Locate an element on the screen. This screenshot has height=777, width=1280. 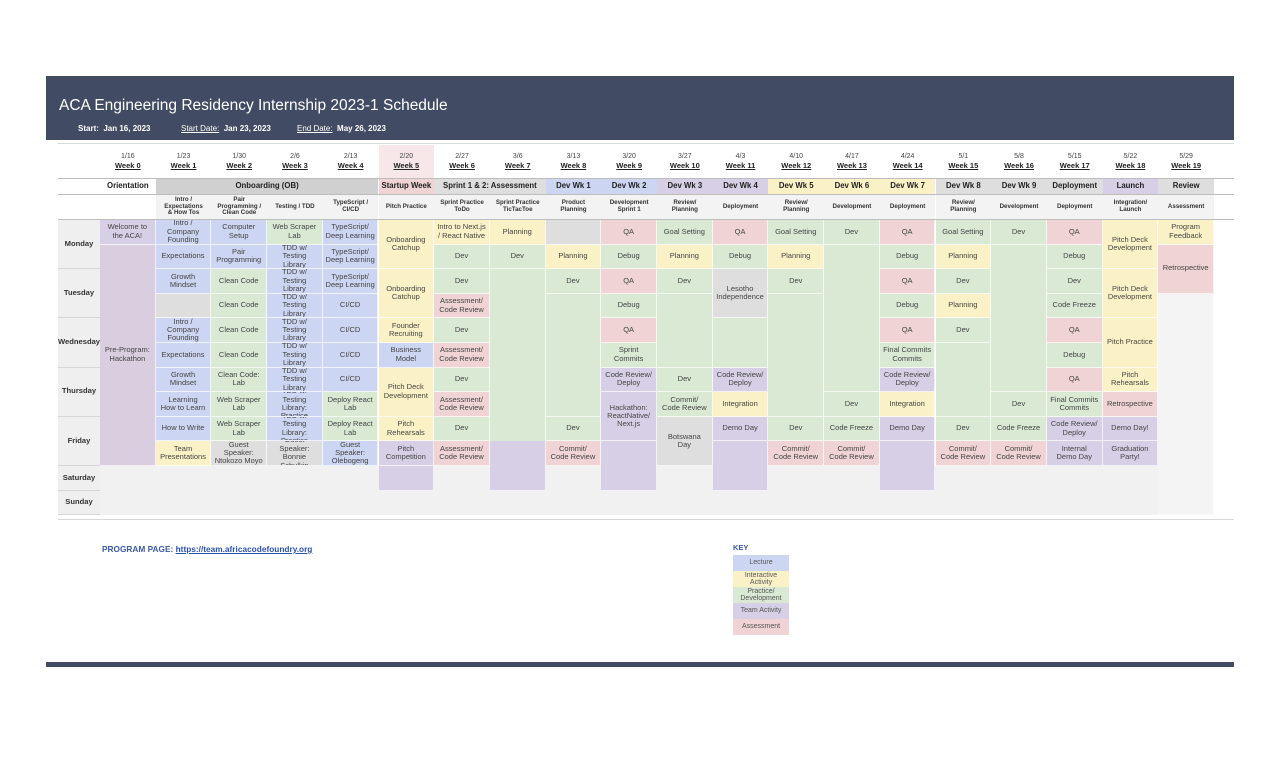
schedule-cell: How to Write is located at coordinates (183, 429).